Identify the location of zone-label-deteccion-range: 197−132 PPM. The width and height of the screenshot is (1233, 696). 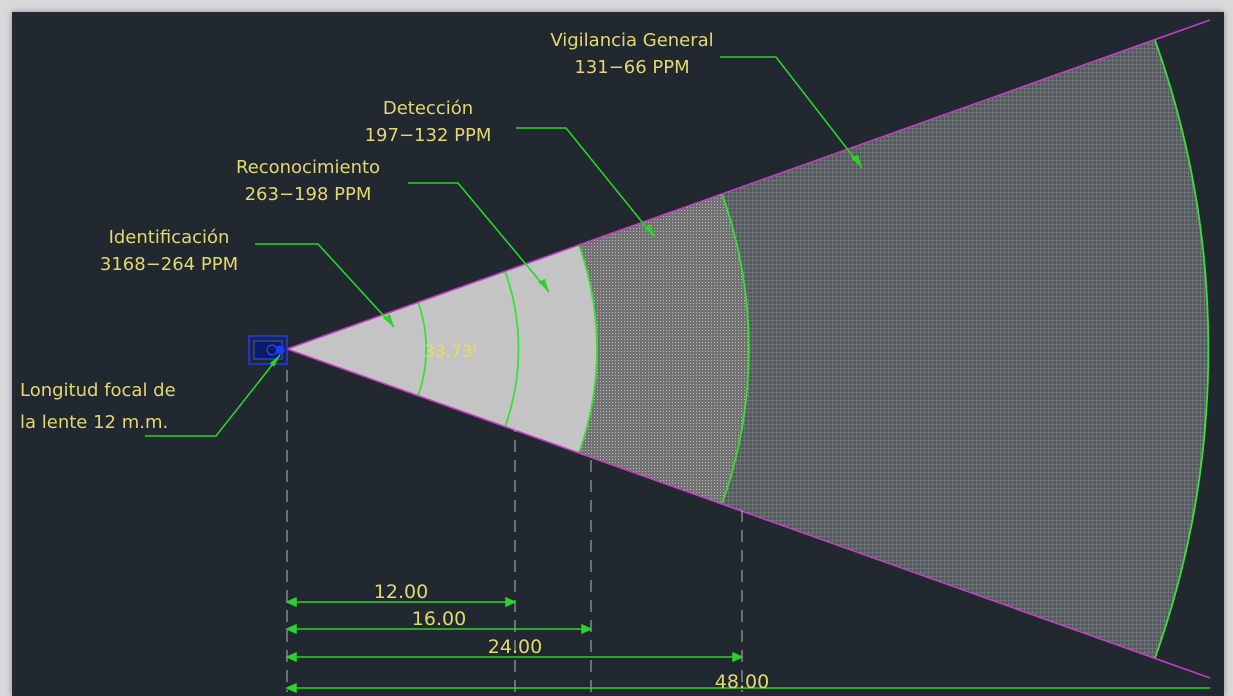
(428, 135).